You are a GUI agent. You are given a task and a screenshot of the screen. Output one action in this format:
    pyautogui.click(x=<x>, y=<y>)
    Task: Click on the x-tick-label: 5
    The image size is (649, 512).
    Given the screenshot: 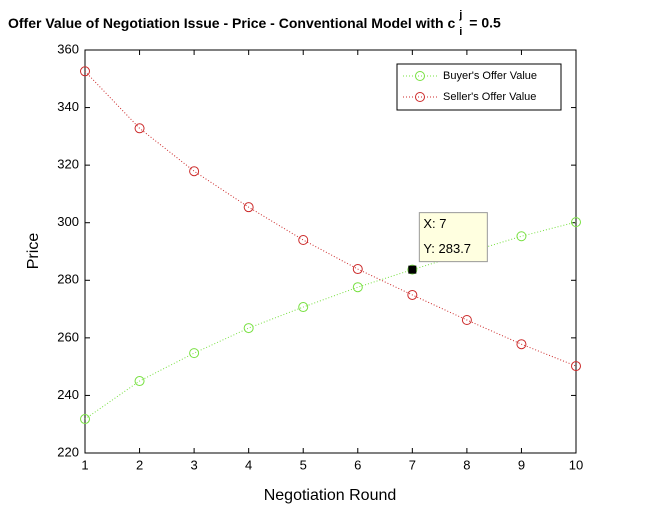 What is the action you would take?
    pyautogui.click(x=303, y=464)
    